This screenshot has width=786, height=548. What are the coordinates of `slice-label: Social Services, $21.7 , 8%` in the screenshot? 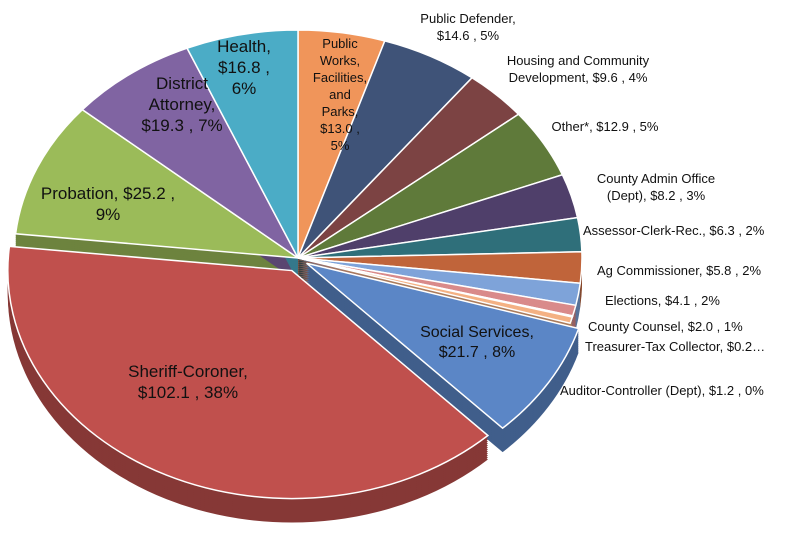 It's located at (477, 342).